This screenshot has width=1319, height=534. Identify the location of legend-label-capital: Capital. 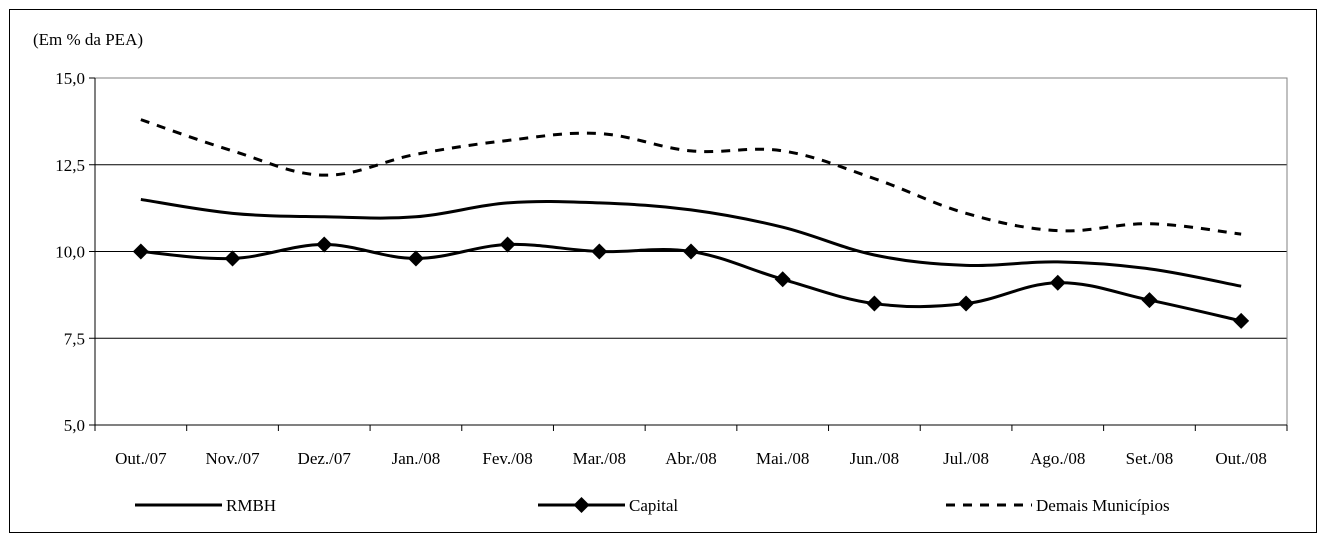
(653, 505).